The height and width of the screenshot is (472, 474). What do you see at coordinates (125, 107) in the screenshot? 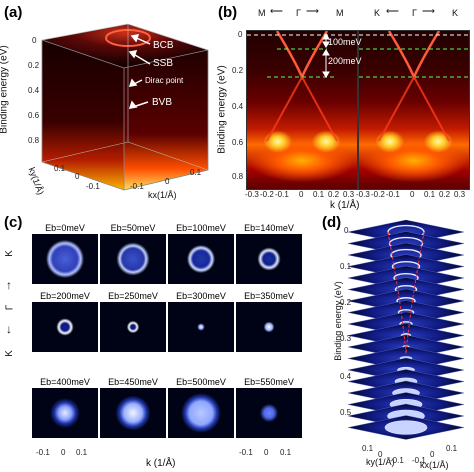
I see `panel-a-3d-box` at bounding box center [125, 107].